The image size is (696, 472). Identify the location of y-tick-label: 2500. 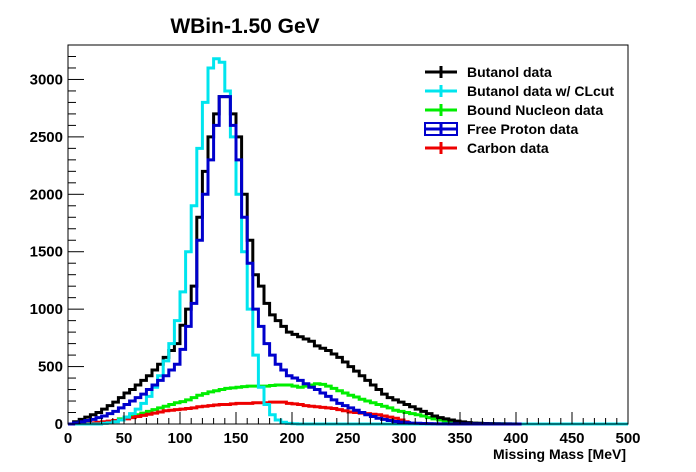
(46, 137).